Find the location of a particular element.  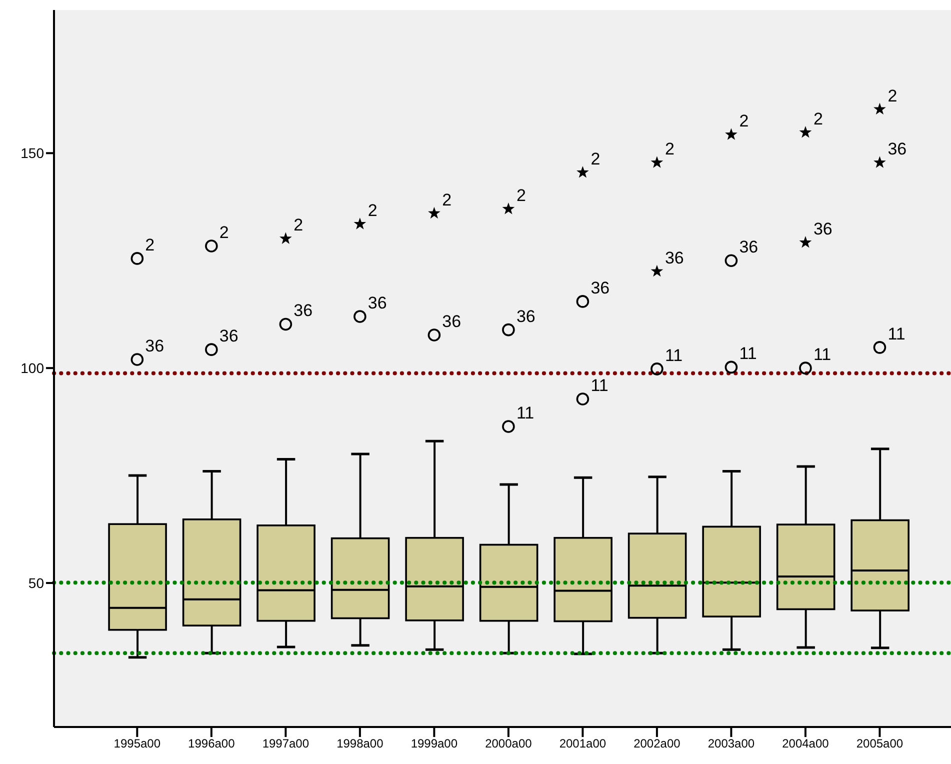

x-tick-label: 1998a00 is located at coordinates (360, 743).